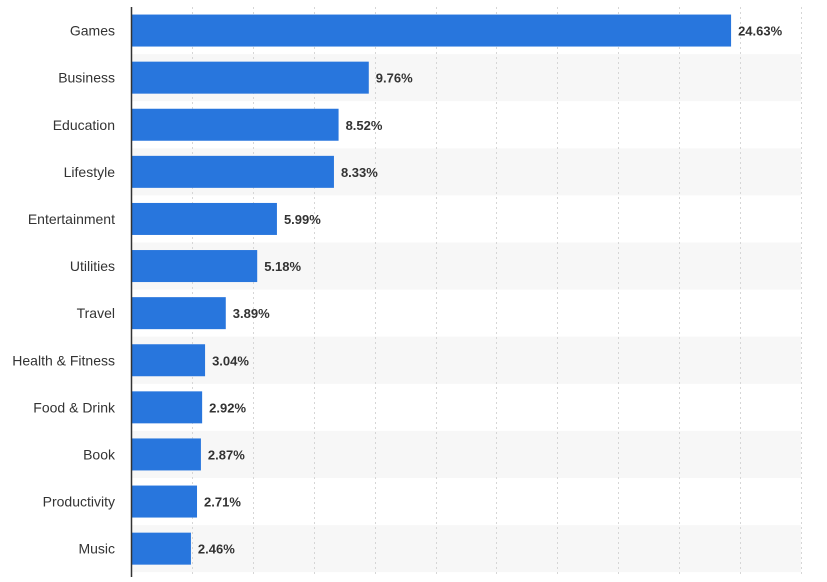  Describe the element at coordinates (96, 313) in the screenshot. I see `category-label: Travel` at that location.